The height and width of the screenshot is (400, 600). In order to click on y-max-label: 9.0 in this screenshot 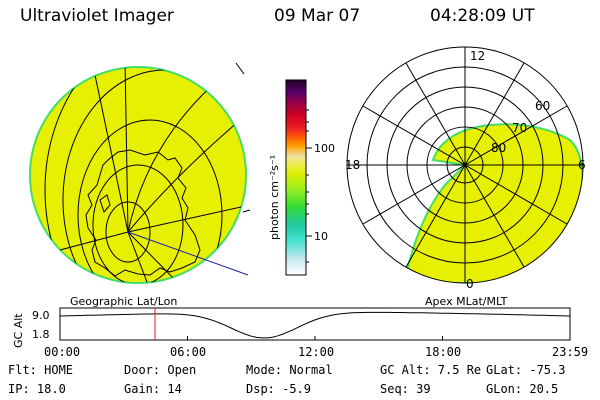, I will do `click(41, 315)`.